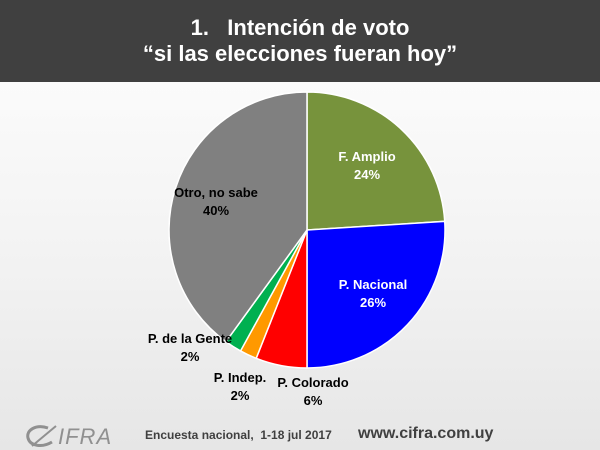 The image size is (600, 450). I want to click on cifra-logo: IFRA, so click(70, 436).